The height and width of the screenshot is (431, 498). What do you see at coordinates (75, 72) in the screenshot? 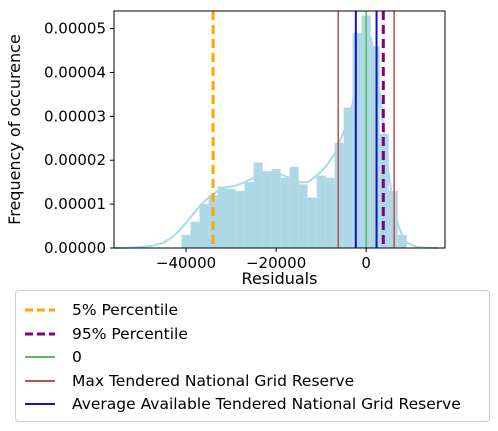
I see `y-tick-label: 0.00004` at bounding box center [75, 72].